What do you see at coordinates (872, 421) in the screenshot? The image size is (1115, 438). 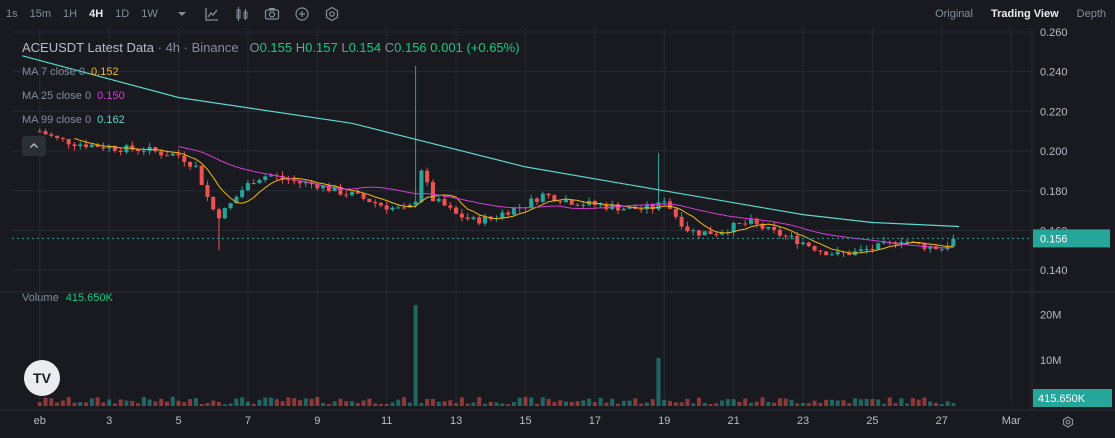 I see `time-tick-label: 25` at bounding box center [872, 421].